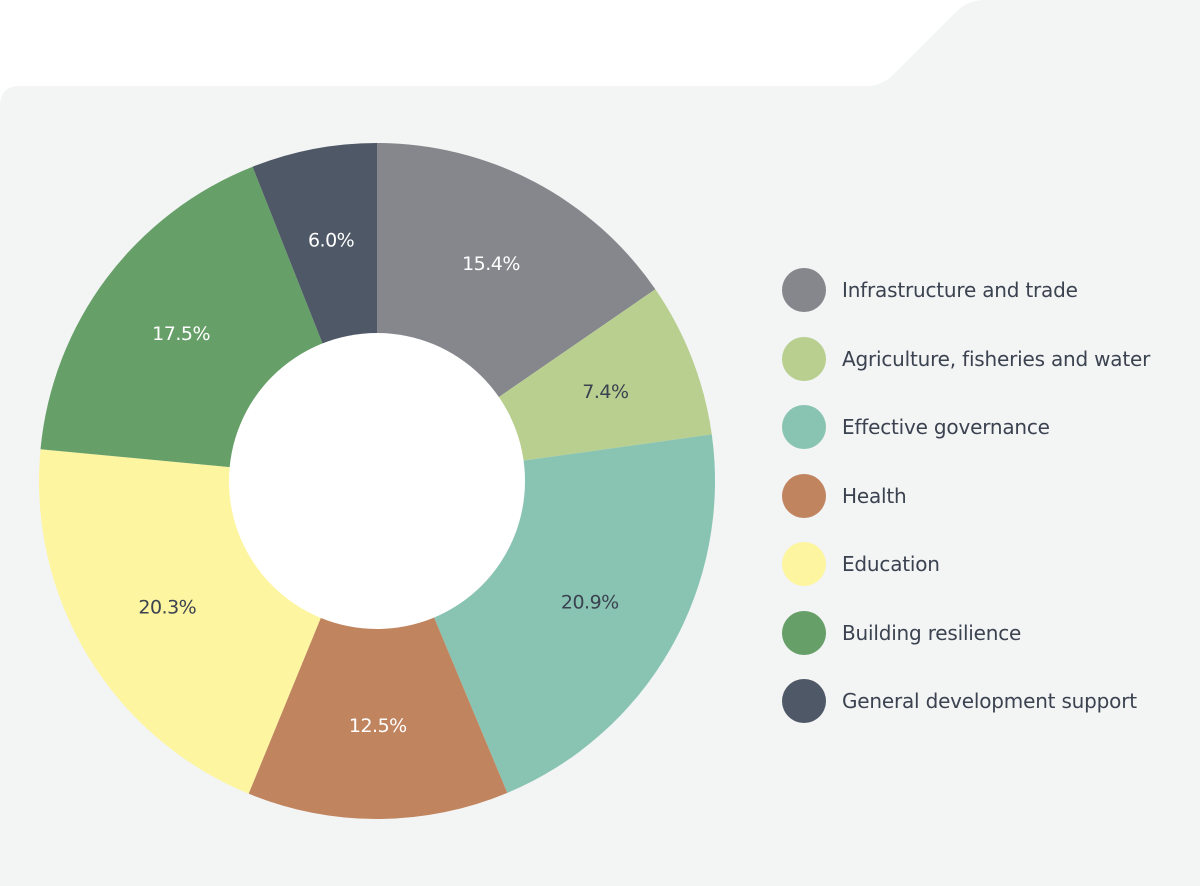 This screenshot has height=886, width=1200. I want to click on legend-item-health: Health, so click(987, 495).